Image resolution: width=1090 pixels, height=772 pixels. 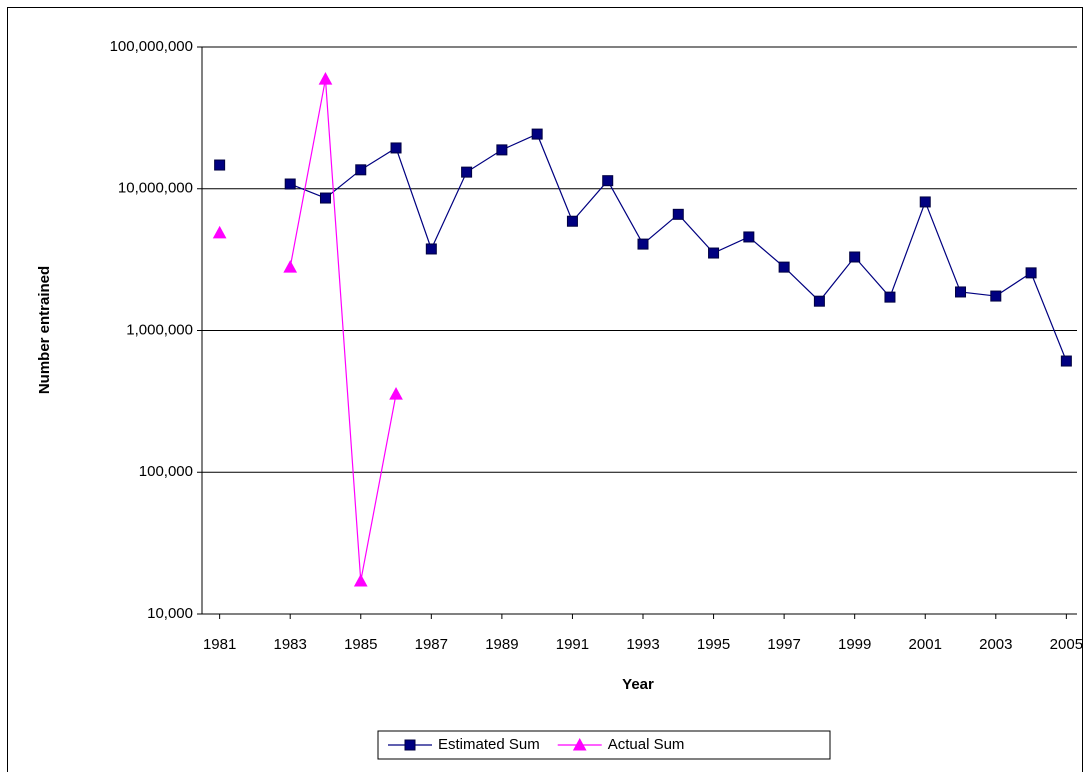 I want to click on y-tick-label: 1,000,000, so click(x=159, y=329).